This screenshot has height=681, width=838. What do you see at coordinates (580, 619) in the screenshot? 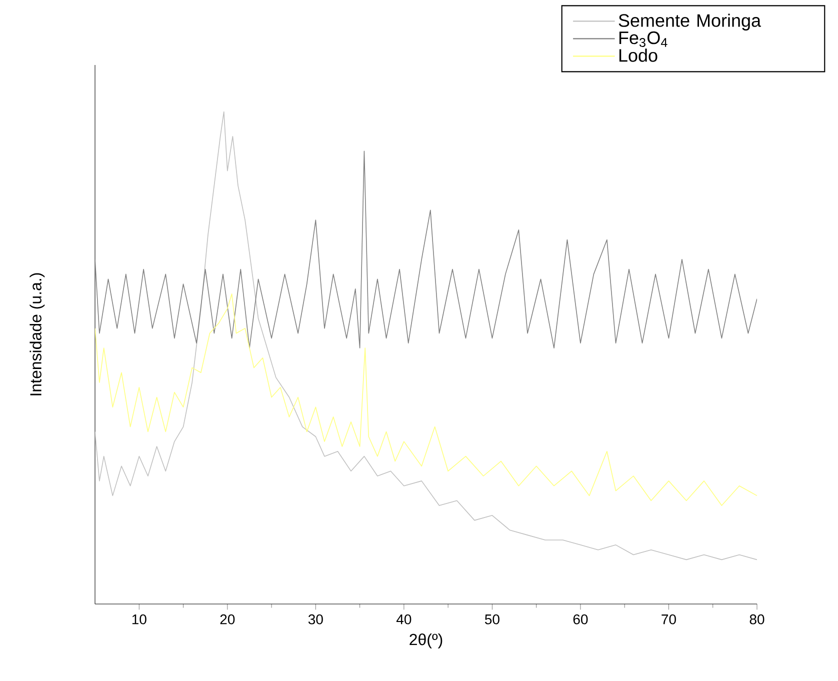
I see `x-tick-label: 60` at bounding box center [580, 619].